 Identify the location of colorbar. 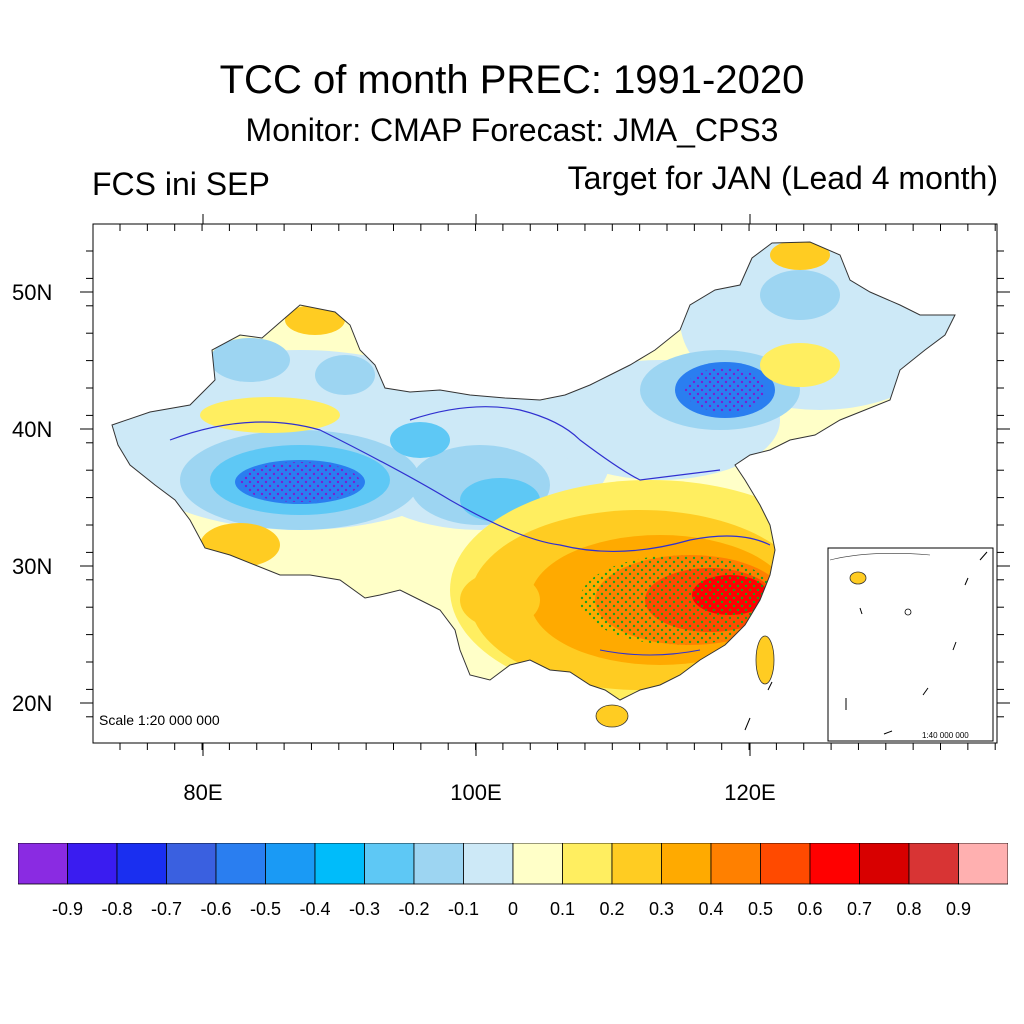
(513, 864).